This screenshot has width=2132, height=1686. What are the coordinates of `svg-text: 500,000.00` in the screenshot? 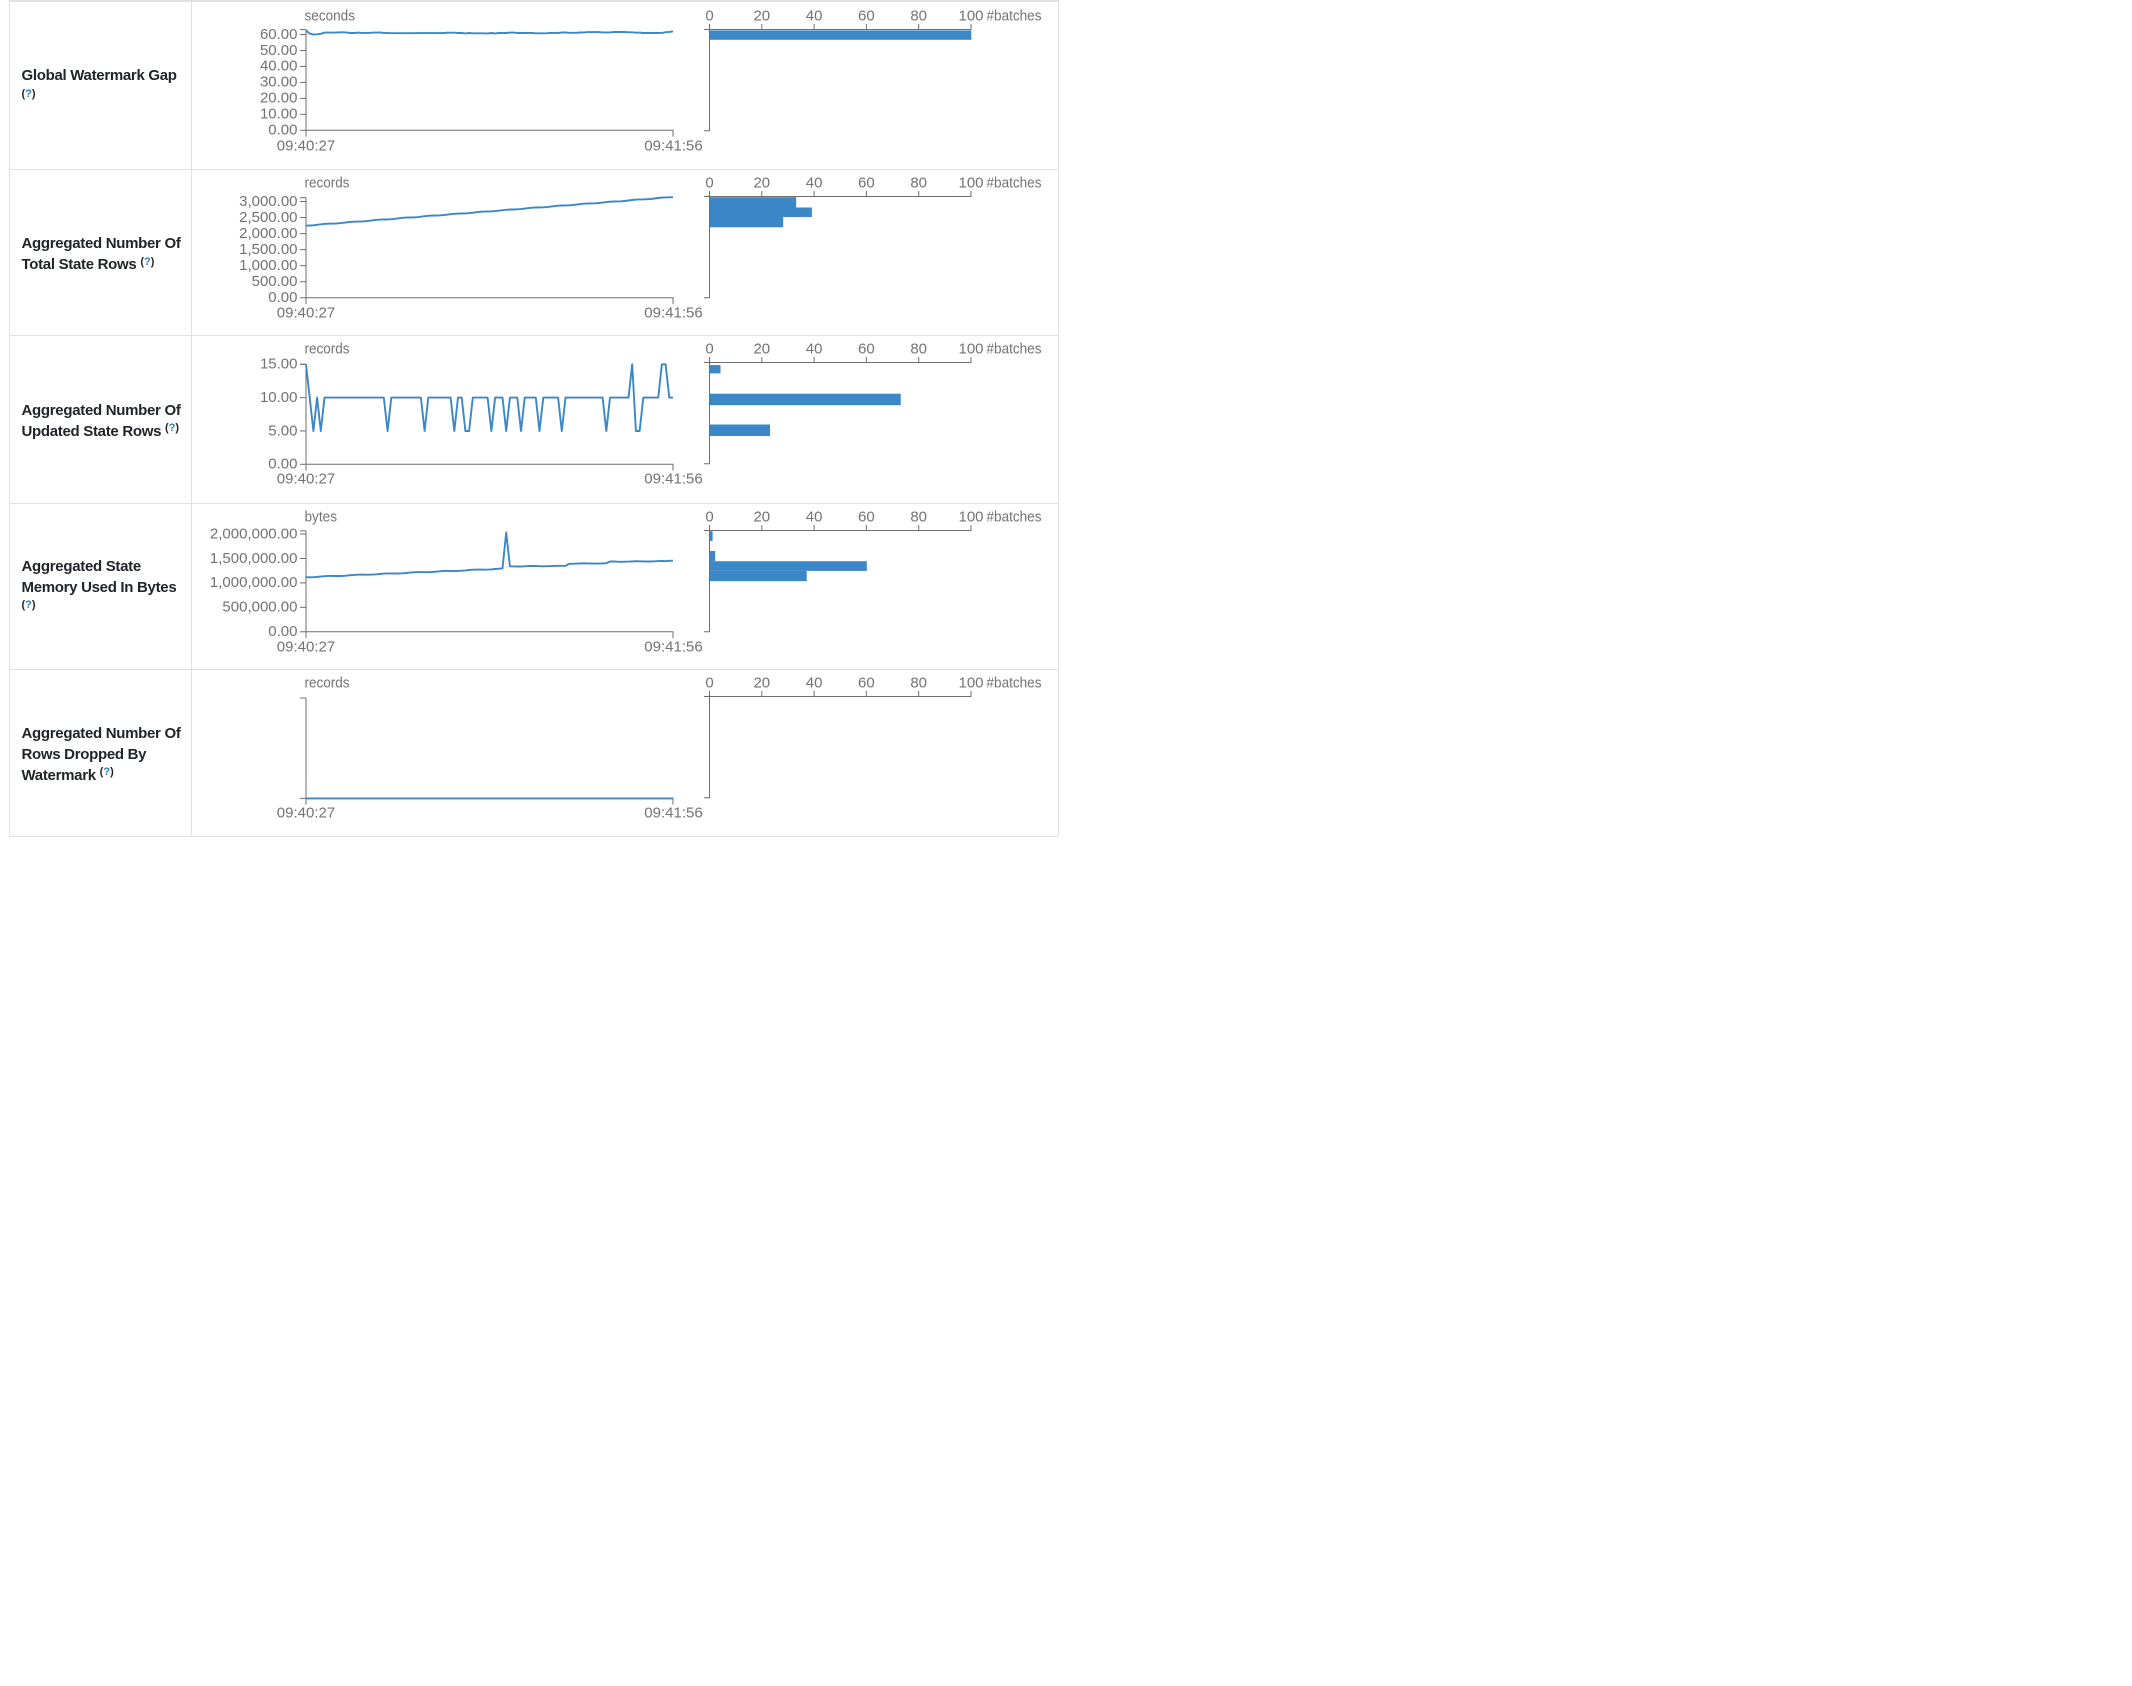 It's located at (259, 606).